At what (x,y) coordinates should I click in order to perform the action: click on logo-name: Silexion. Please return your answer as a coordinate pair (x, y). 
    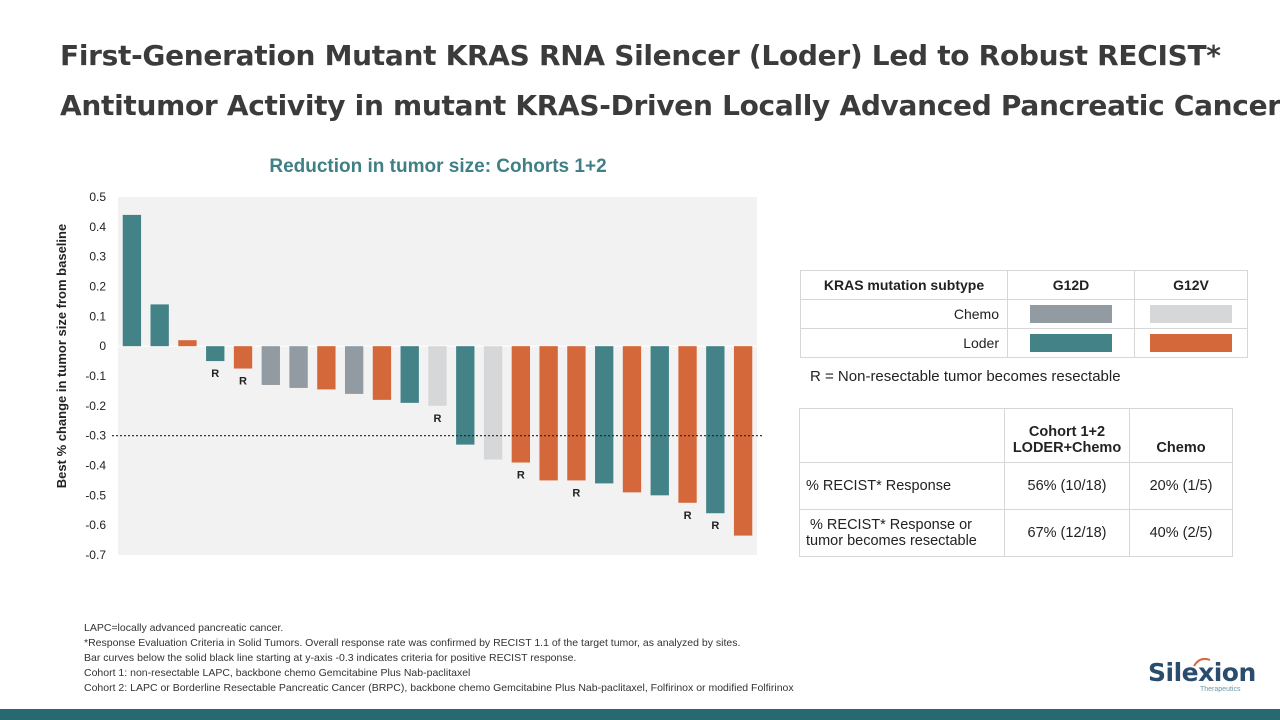
    Looking at the image, I should click on (1202, 672).